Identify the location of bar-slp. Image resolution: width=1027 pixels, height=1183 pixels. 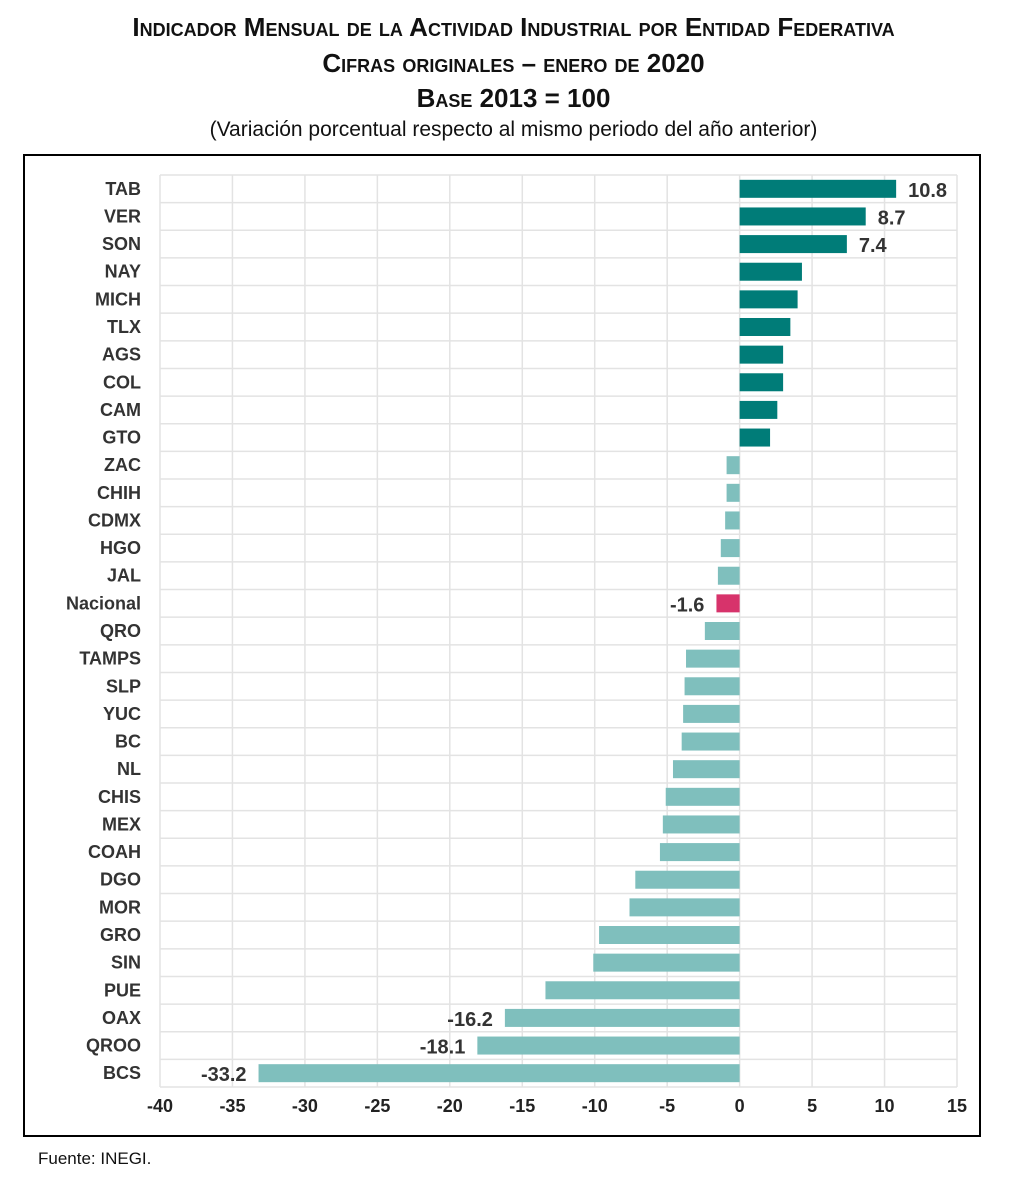
(712, 686).